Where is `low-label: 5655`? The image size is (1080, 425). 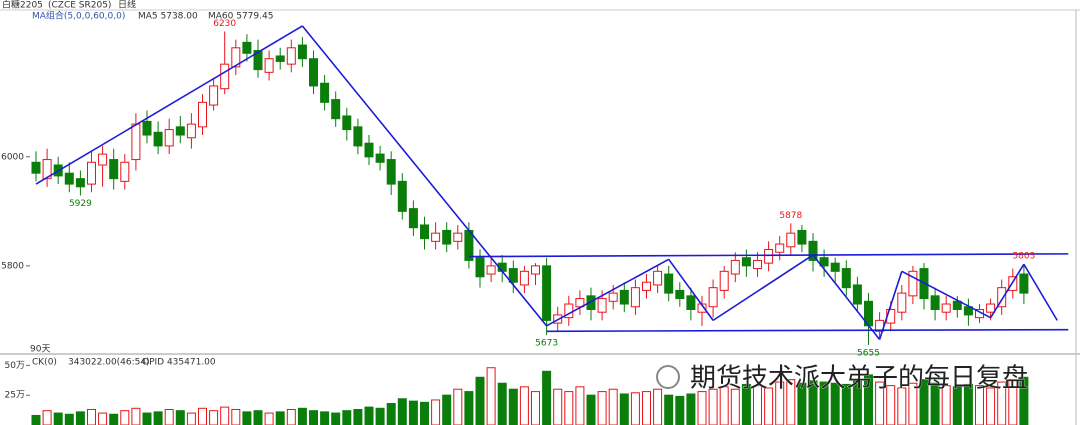
low-label: 5655 is located at coordinates (868, 353).